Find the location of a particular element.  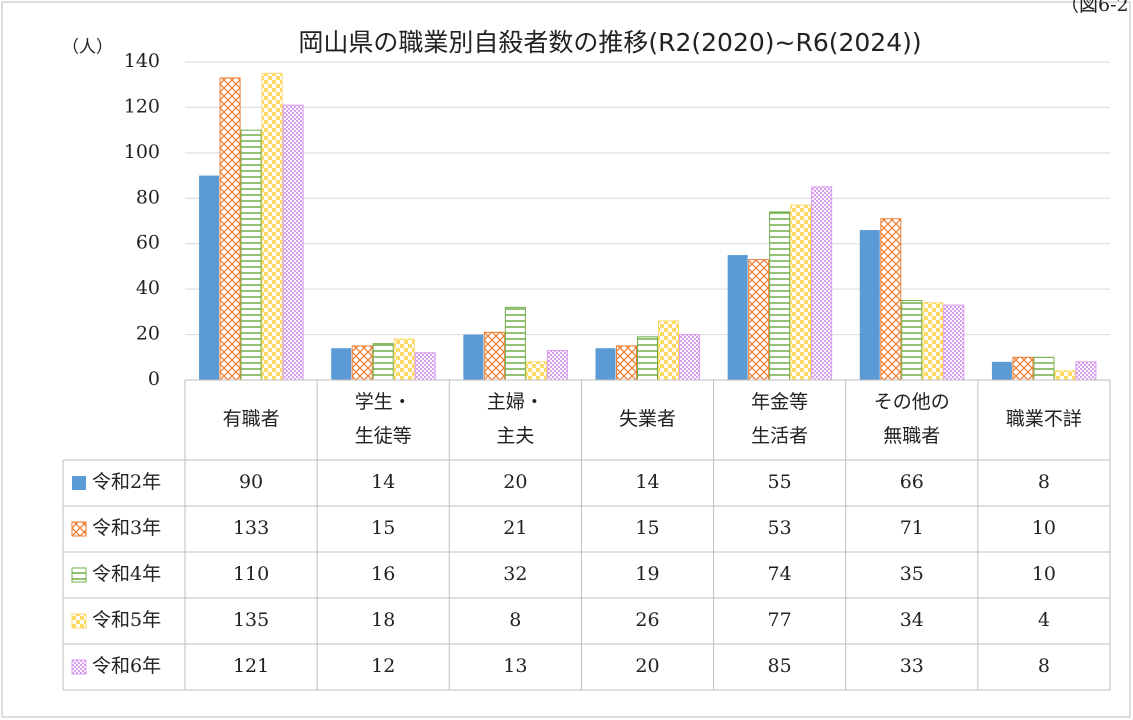

y-tick-label: 120 is located at coordinates (142, 106).